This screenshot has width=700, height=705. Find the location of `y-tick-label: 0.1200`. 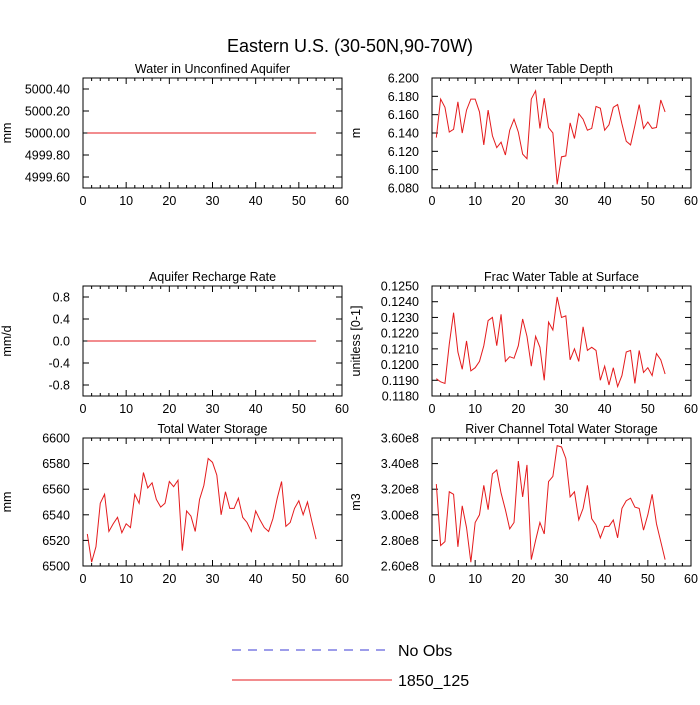

y-tick-label: 0.1200 is located at coordinates (400, 365).